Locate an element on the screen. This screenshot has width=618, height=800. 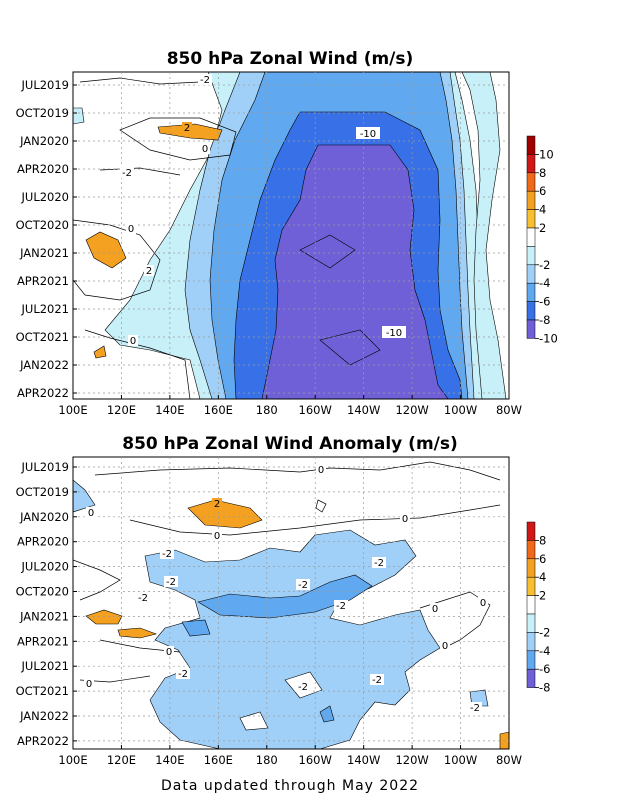
chart-title-1: 850 hPa Zonal Wind (m/s) is located at coordinates (290, 59).